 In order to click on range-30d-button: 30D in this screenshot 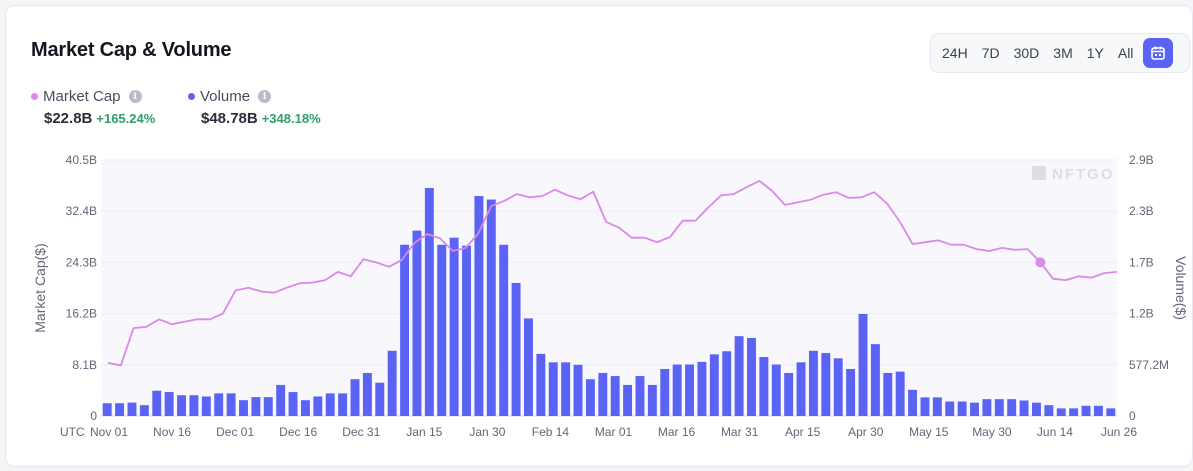, I will do `click(1026, 53)`.